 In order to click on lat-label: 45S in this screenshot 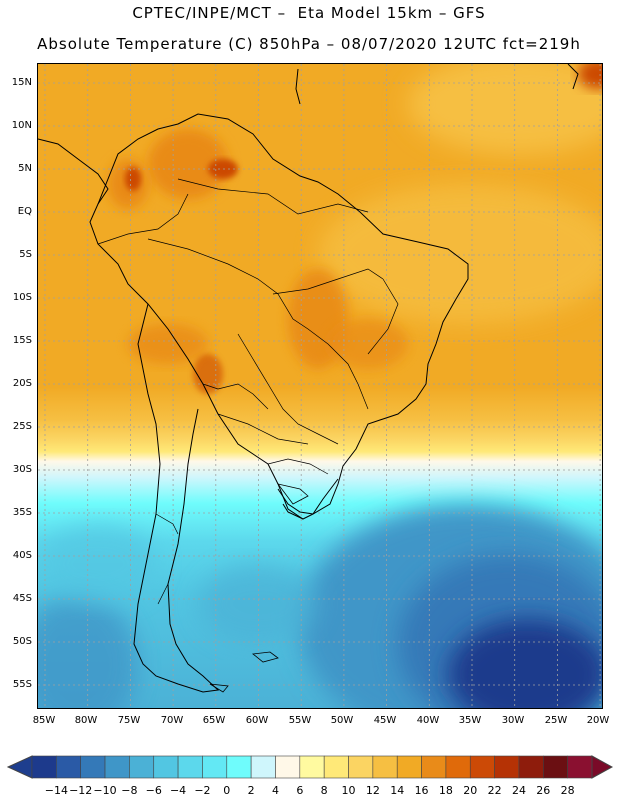, I will do `click(22, 598)`.